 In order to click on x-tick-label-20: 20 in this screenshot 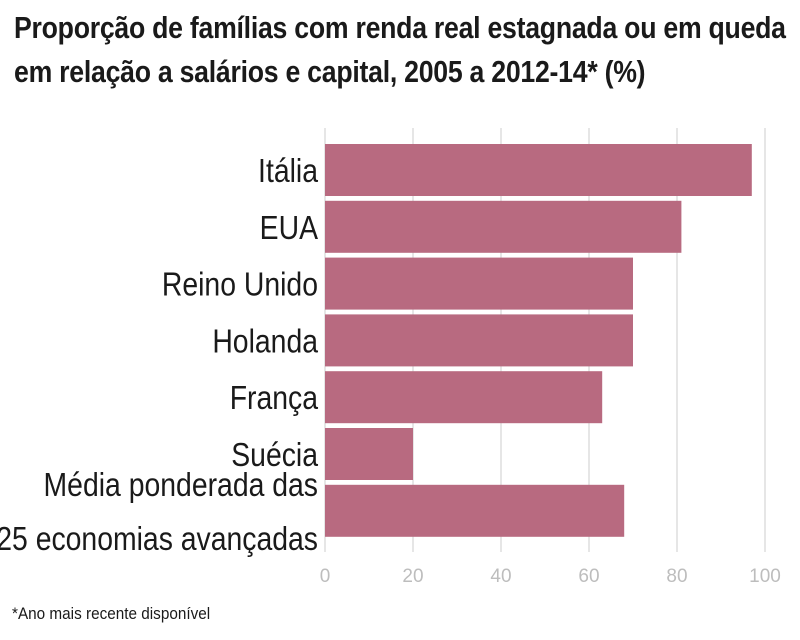, I will do `click(412, 576)`.